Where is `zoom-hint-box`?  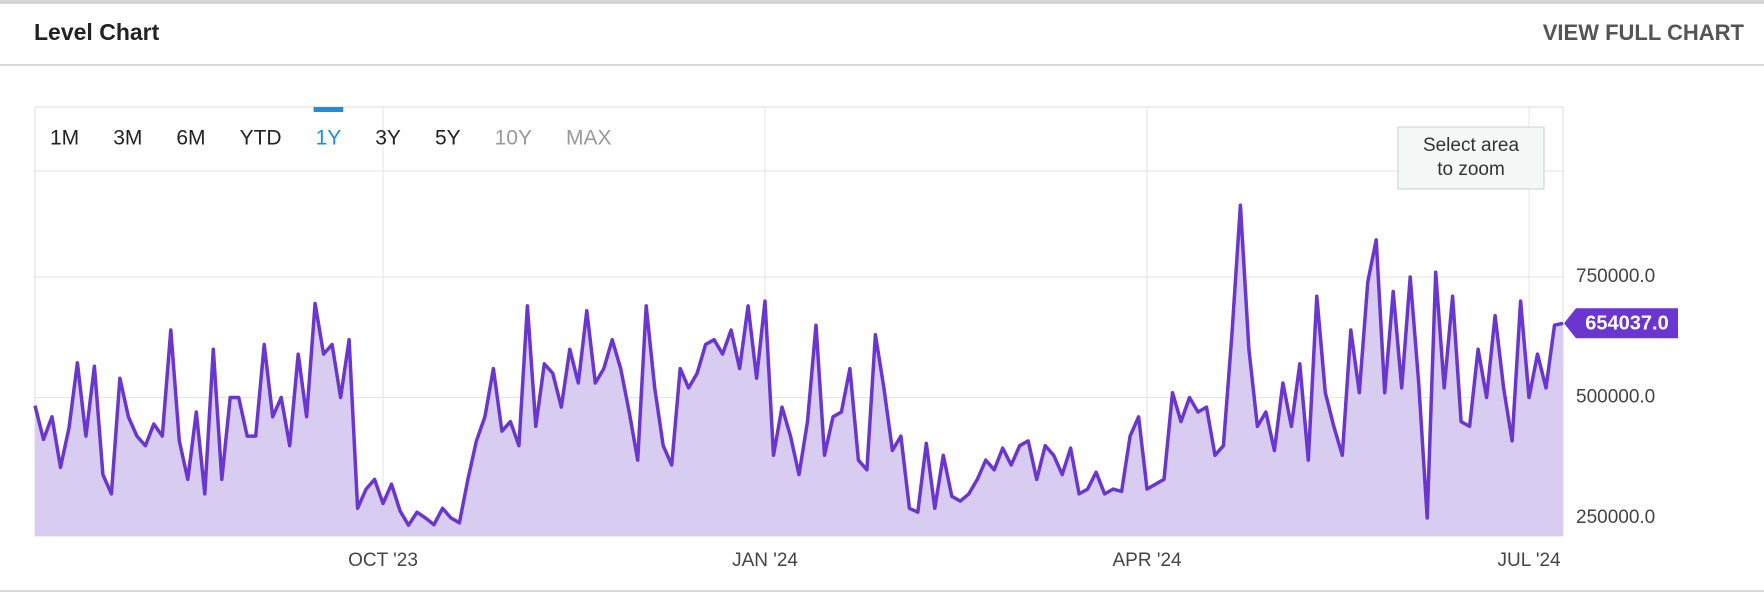
zoom-hint-box is located at coordinates (1471, 158).